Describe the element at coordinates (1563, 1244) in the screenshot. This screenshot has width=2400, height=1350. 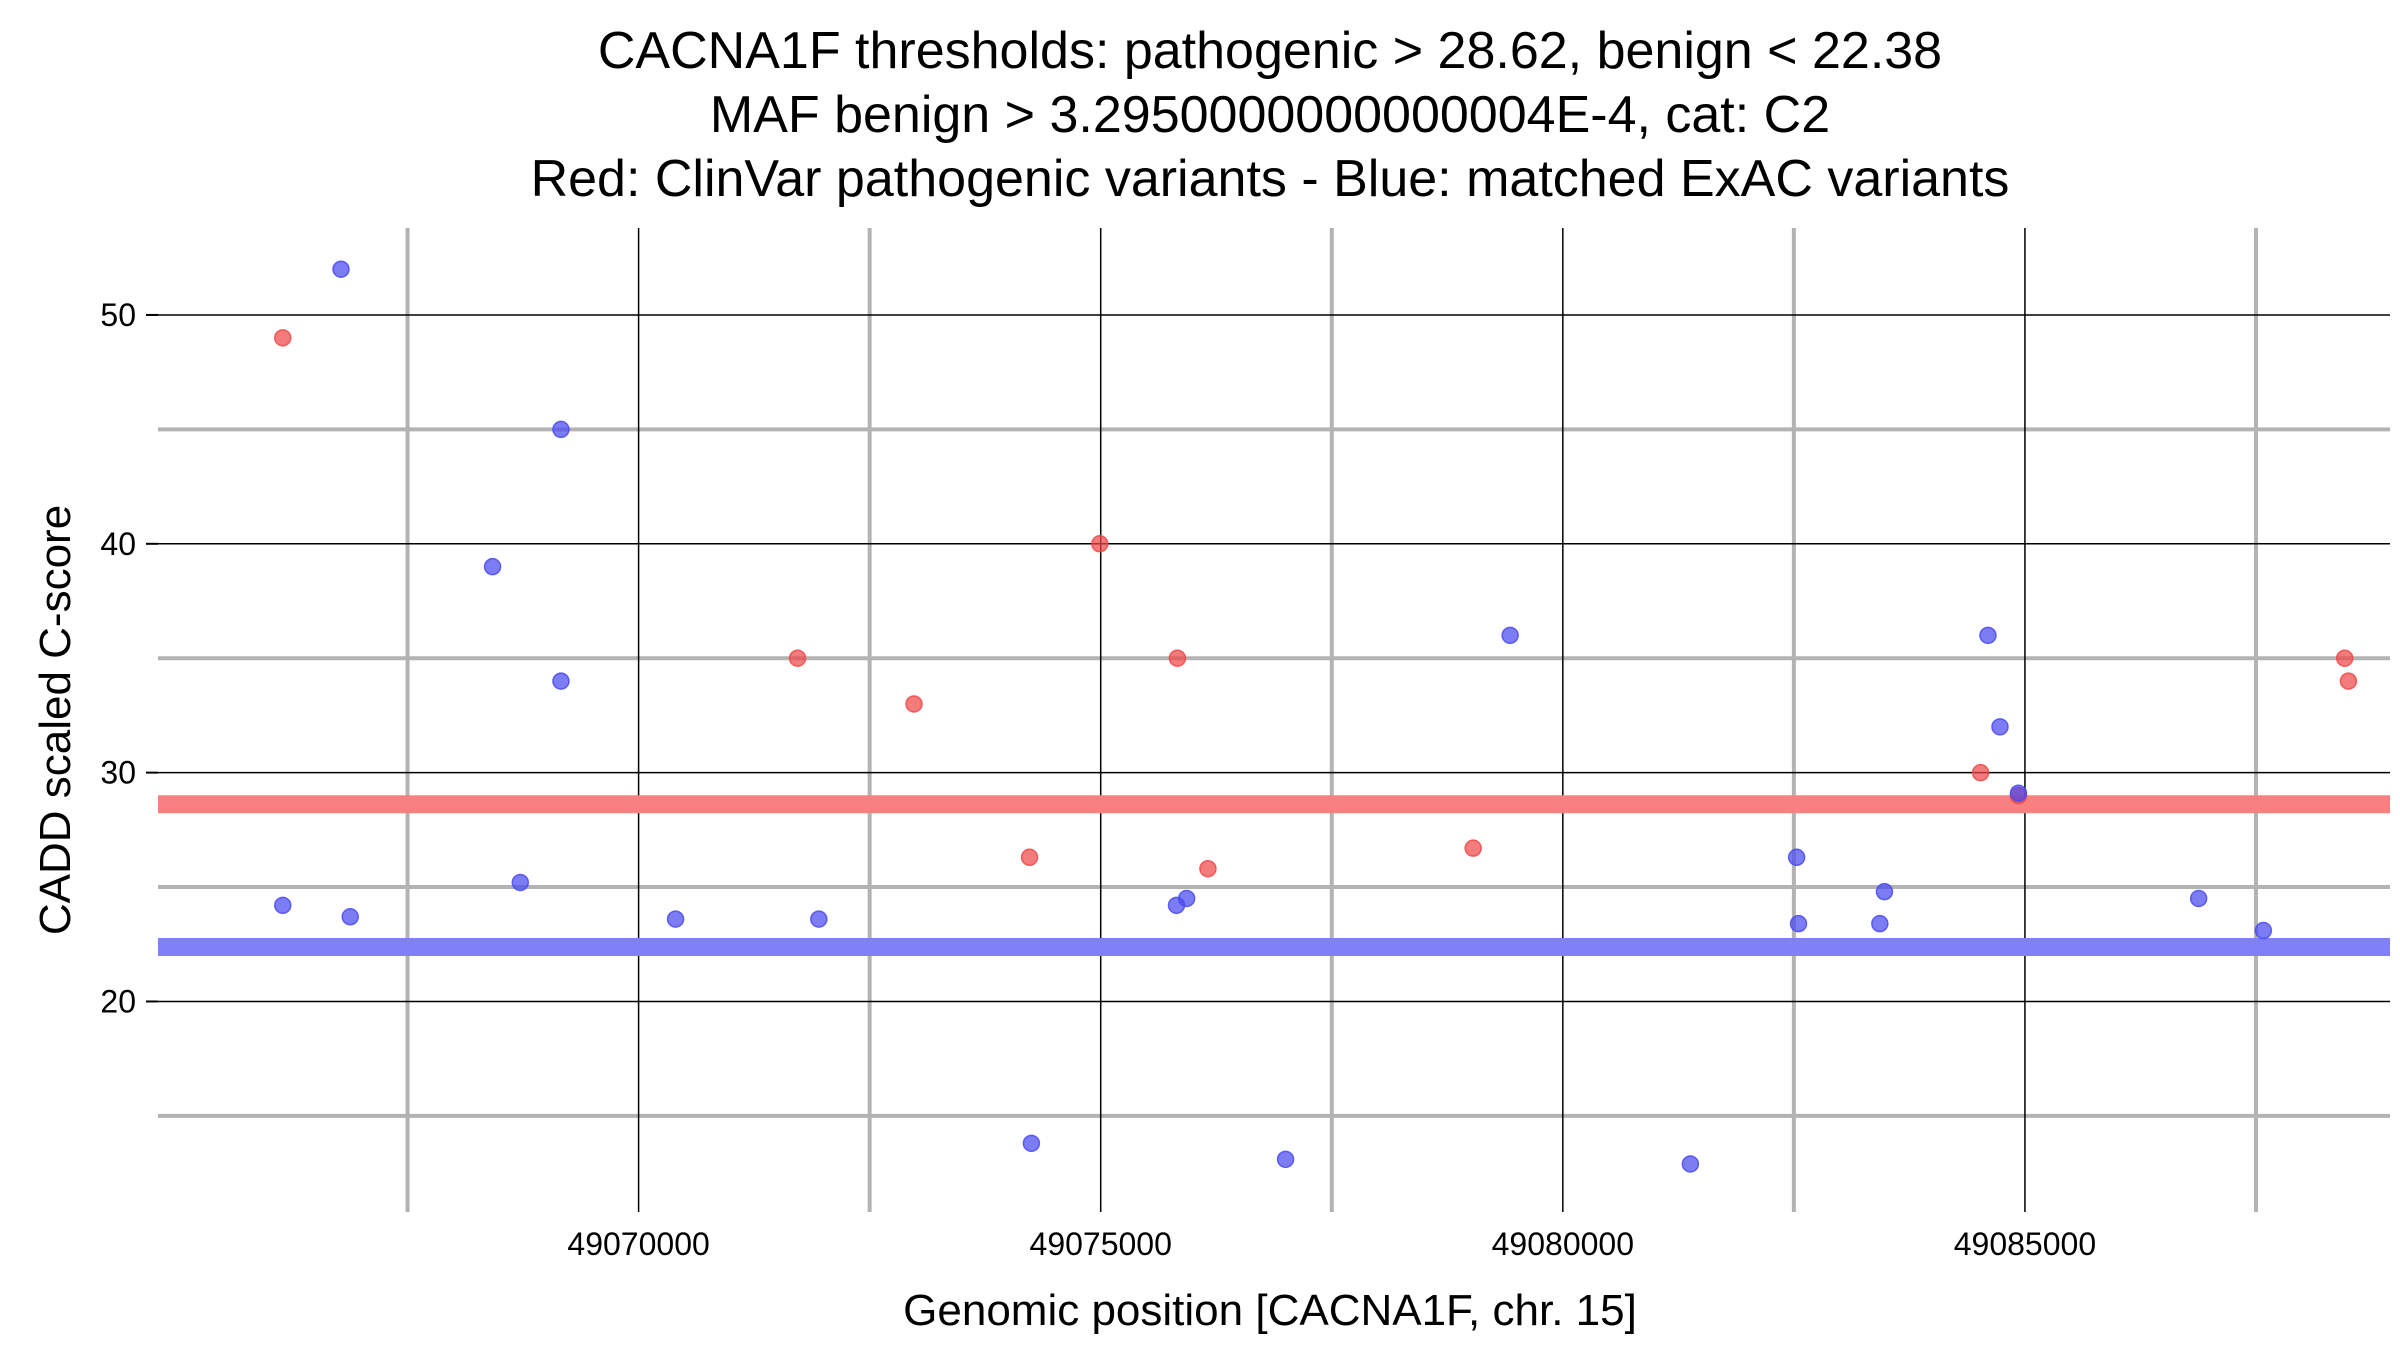
I see `x-tick-label-2: 49080000` at that location.